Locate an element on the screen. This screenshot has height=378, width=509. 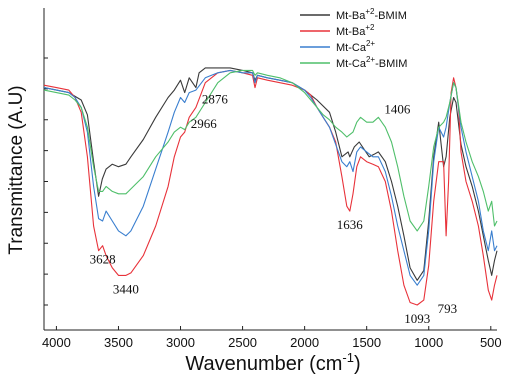
x-tick-label: 1000 is located at coordinates (428, 342).